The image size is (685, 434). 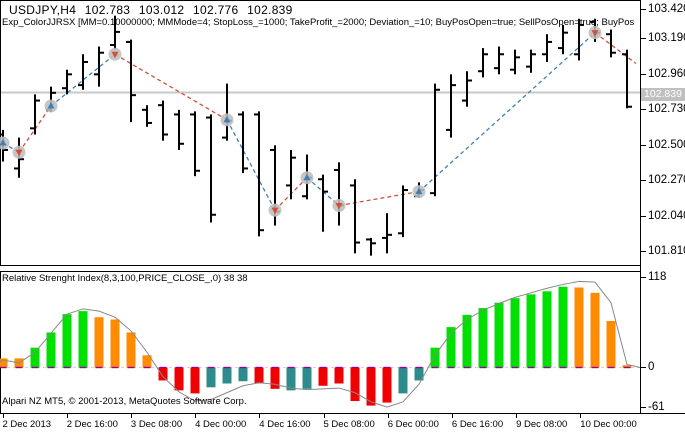 I want to click on price-axis-border, so click(x=640, y=207).